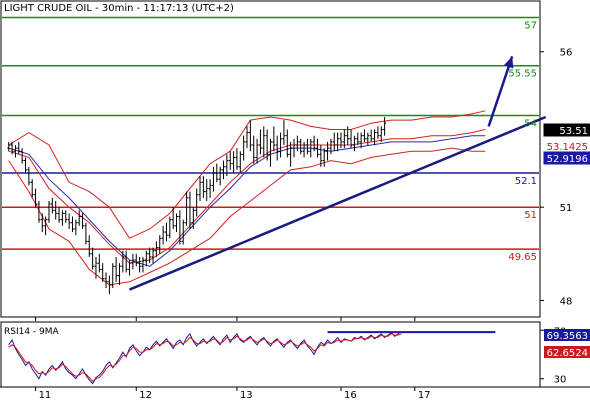 The height and width of the screenshot is (400, 590). Describe the element at coordinates (246, 395) in the screenshot. I see `x-tick-label: 13` at that location.